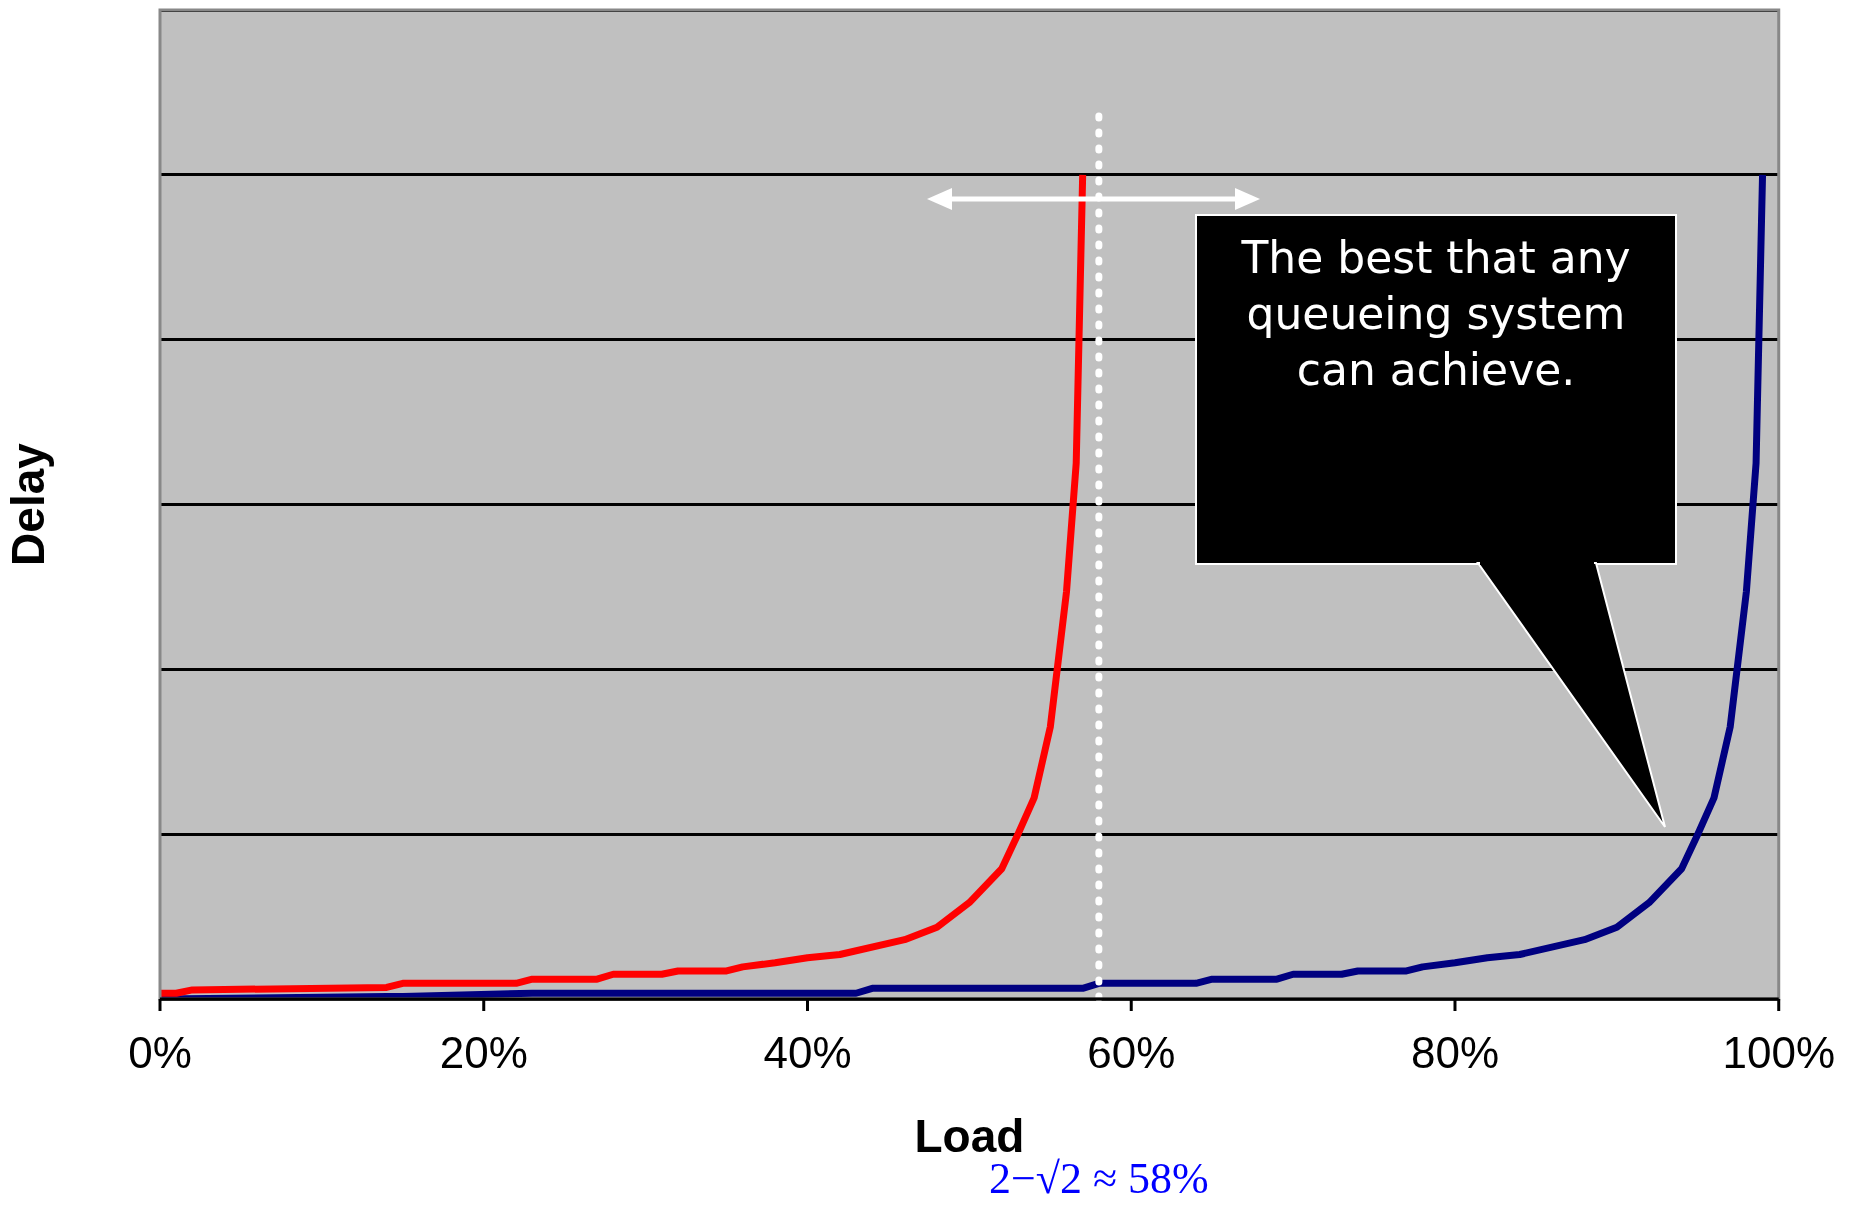 The width and height of the screenshot is (1865, 1217). I want to click on x-tick-label: 100%, so click(1779, 1052).